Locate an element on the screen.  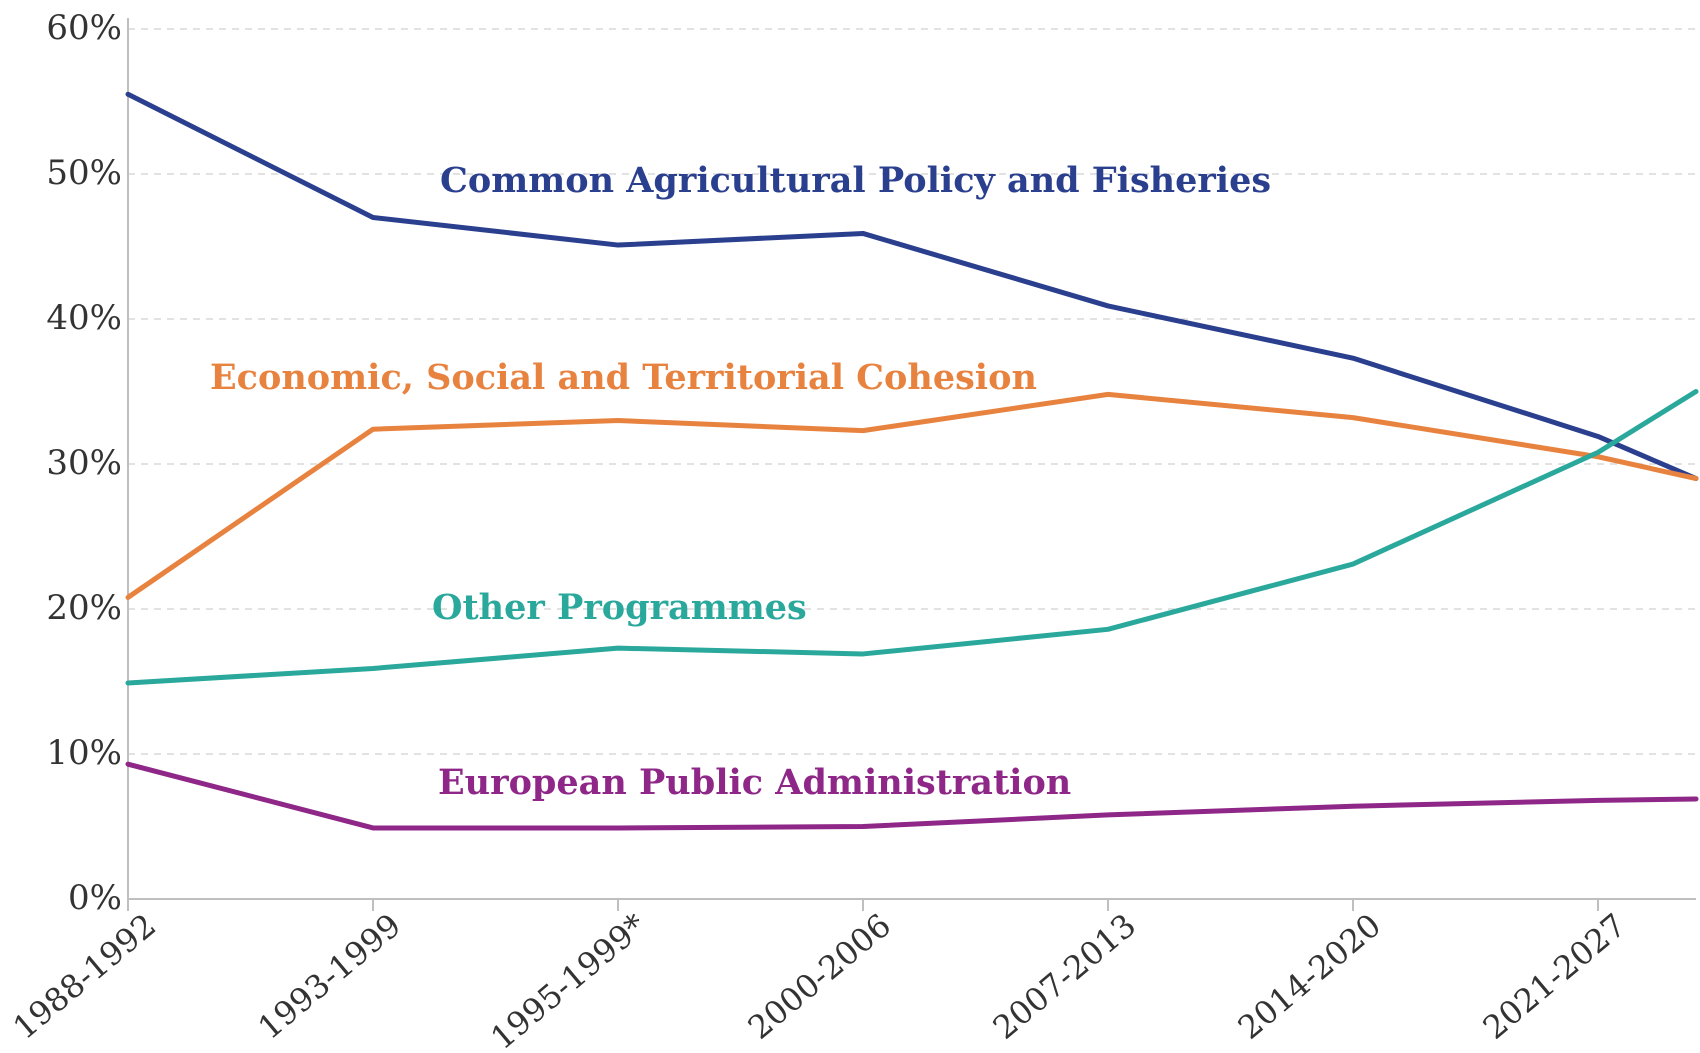
y-tick-label: 30% is located at coordinates (84, 463).